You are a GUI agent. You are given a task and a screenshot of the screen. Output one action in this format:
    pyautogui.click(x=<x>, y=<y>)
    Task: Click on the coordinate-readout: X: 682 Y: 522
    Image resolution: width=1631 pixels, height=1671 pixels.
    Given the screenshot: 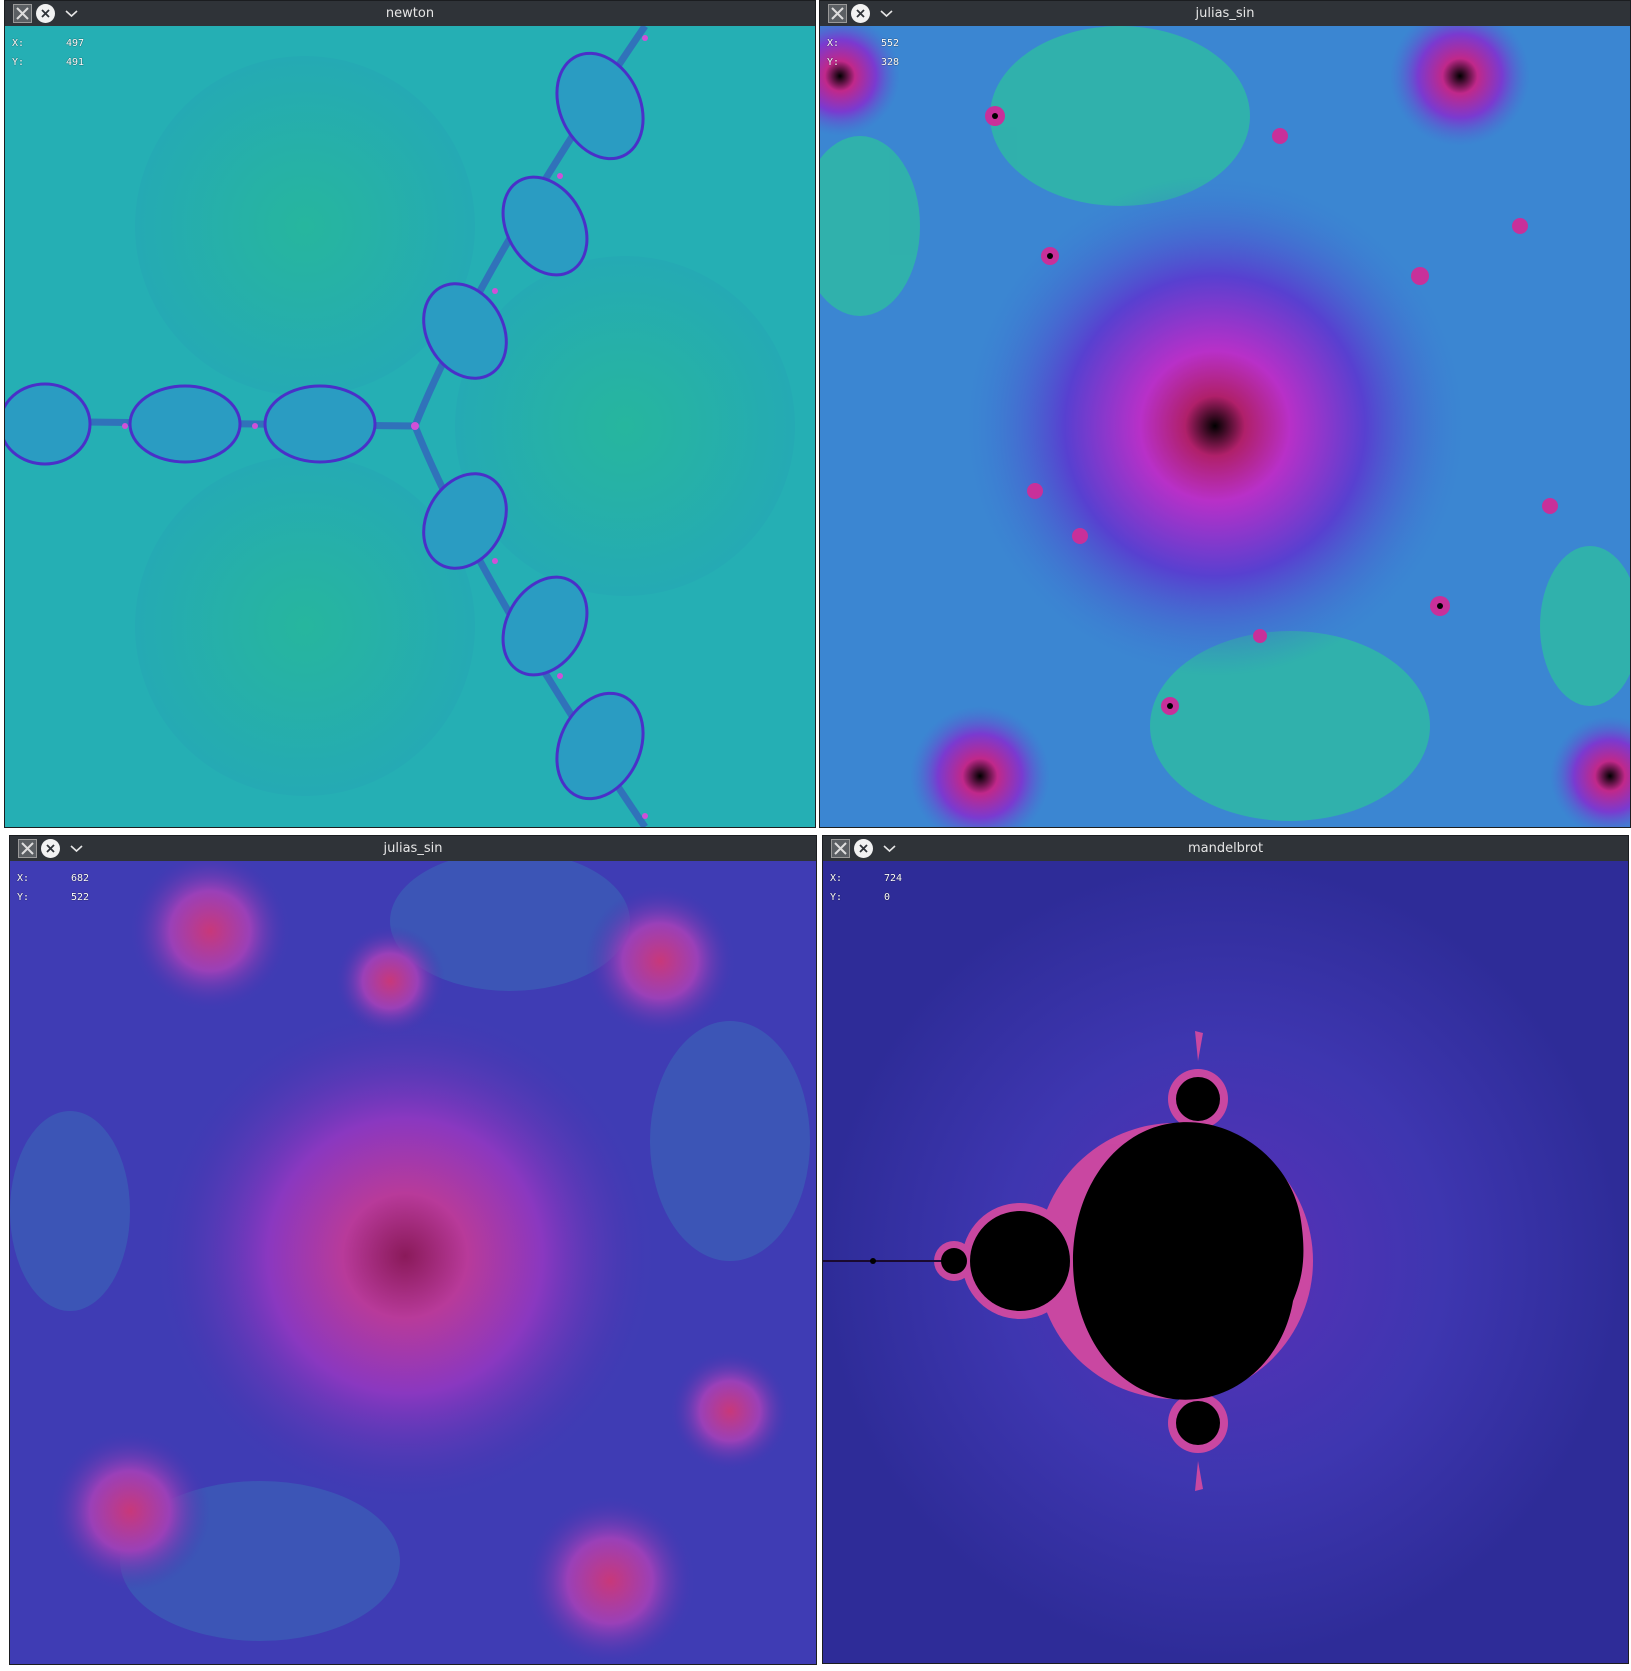 What is the action you would take?
    pyautogui.click(x=53, y=888)
    